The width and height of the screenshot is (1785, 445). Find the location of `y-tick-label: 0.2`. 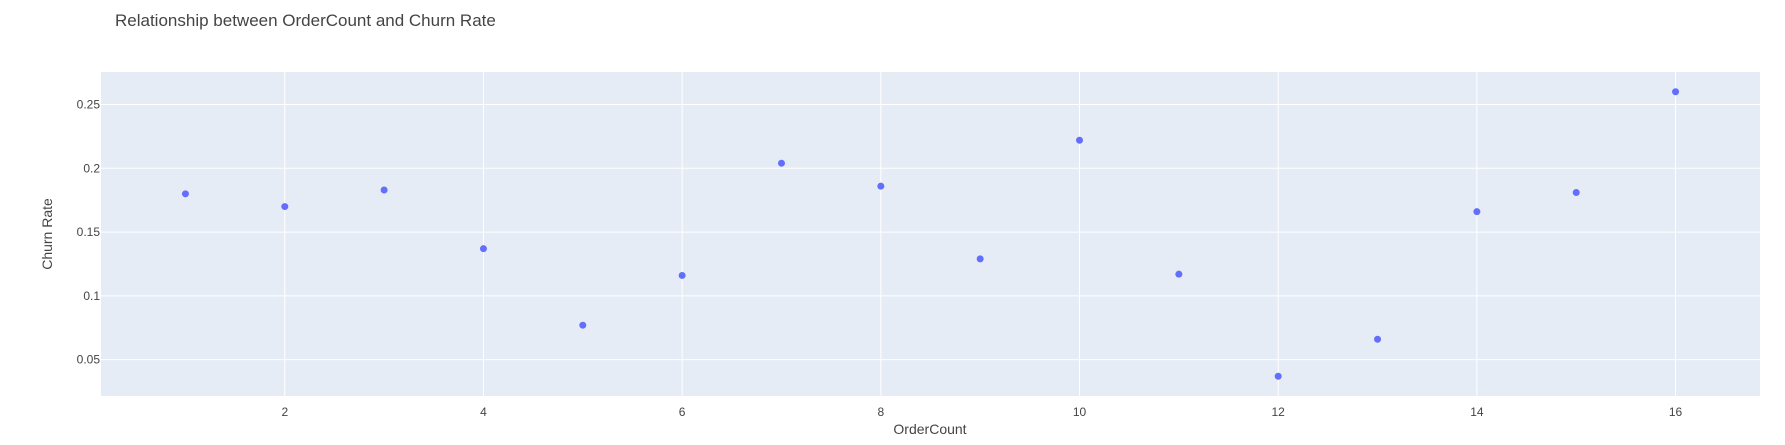

y-tick-label: 0.2 is located at coordinates (91, 168).